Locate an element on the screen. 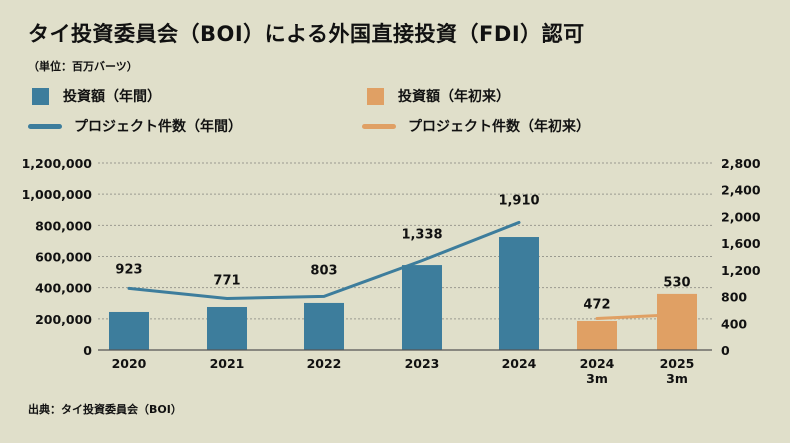 This screenshot has width=790, height=443. legend-label: 投資額（年初来） is located at coordinates (454, 97).